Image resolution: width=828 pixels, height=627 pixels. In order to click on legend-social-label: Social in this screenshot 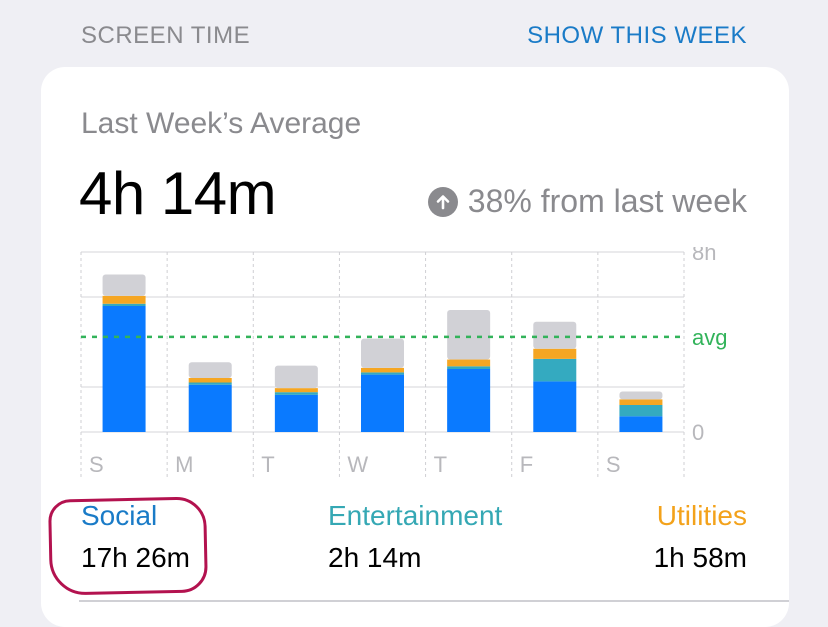, I will do `click(119, 515)`.